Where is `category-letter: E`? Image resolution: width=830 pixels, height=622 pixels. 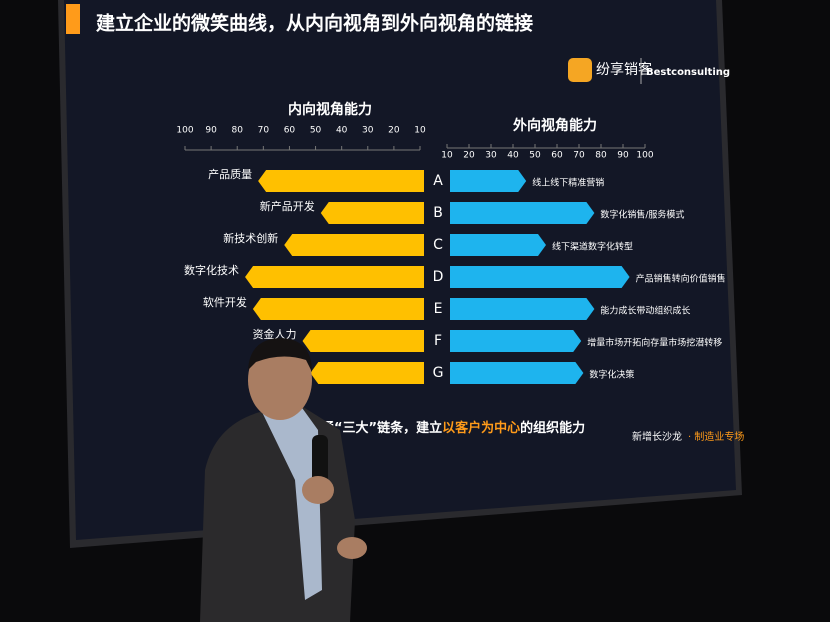
category-letter: E is located at coordinates (438, 309).